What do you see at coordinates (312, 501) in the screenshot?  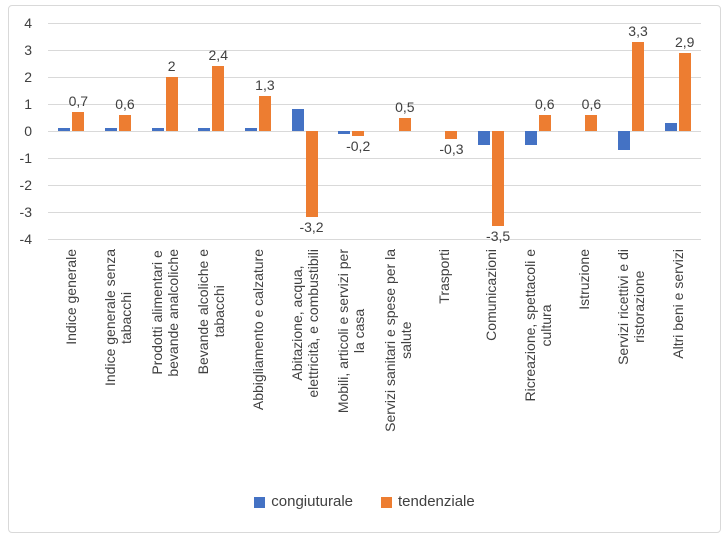 I see `legend-label-congiunturale: congiuturale` at bounding box center [312, 501].